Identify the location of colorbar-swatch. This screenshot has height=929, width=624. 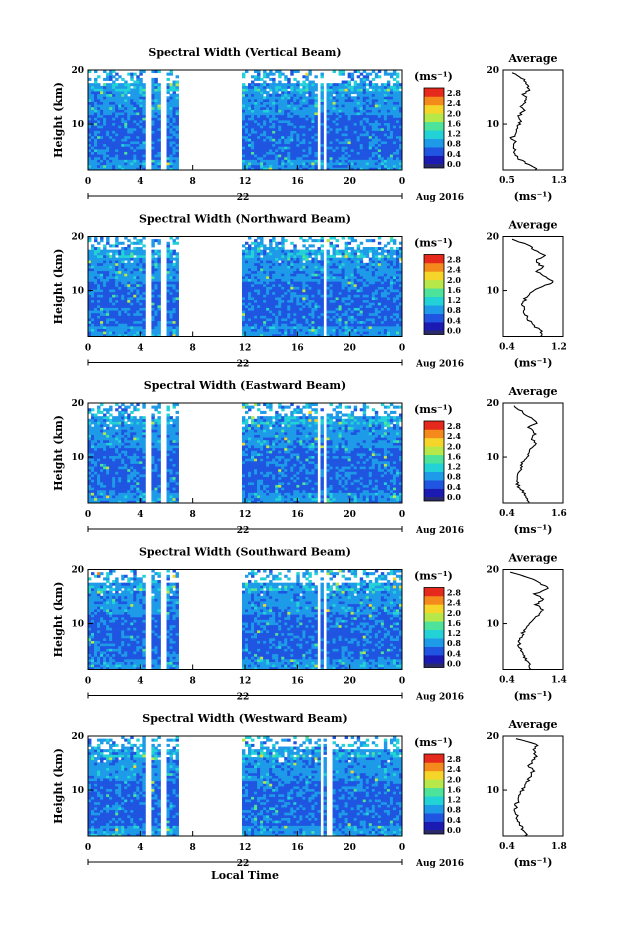
(434, 126).